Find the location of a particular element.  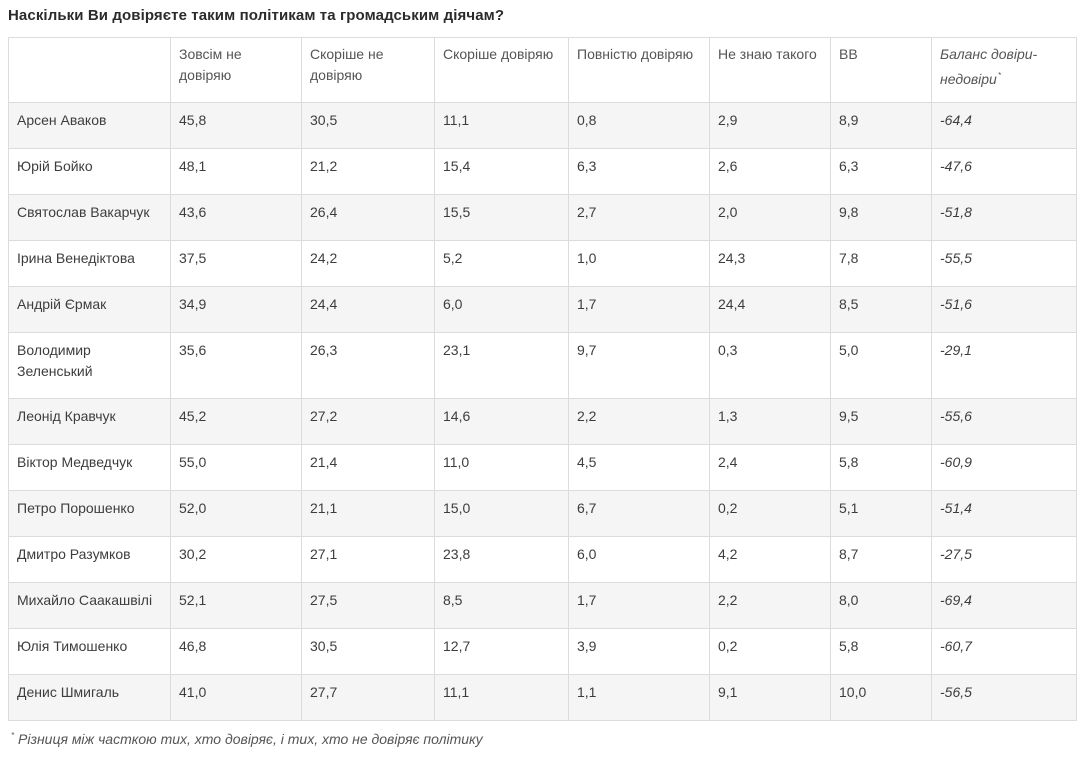

cell-strongly-distrust: 45,8 is located at coordinates (236, 125).